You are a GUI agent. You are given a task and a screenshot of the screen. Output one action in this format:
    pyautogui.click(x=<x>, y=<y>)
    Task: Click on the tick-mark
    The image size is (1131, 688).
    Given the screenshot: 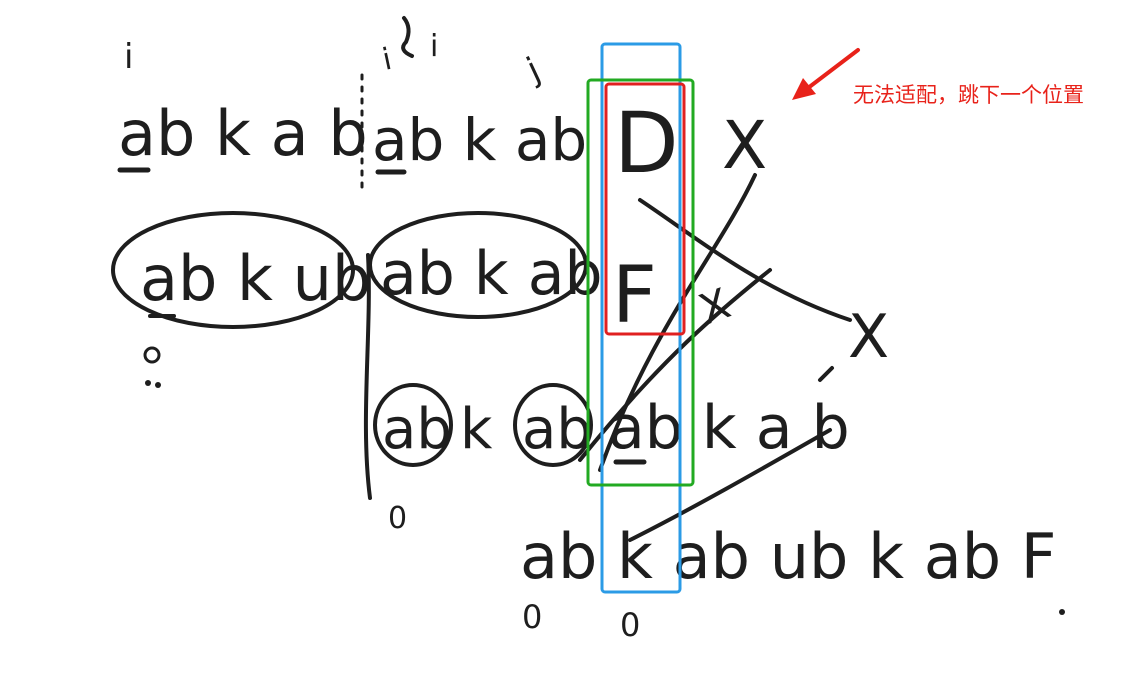 What is the action you would take?
    pyautogui.click(x=826, y=374)
    